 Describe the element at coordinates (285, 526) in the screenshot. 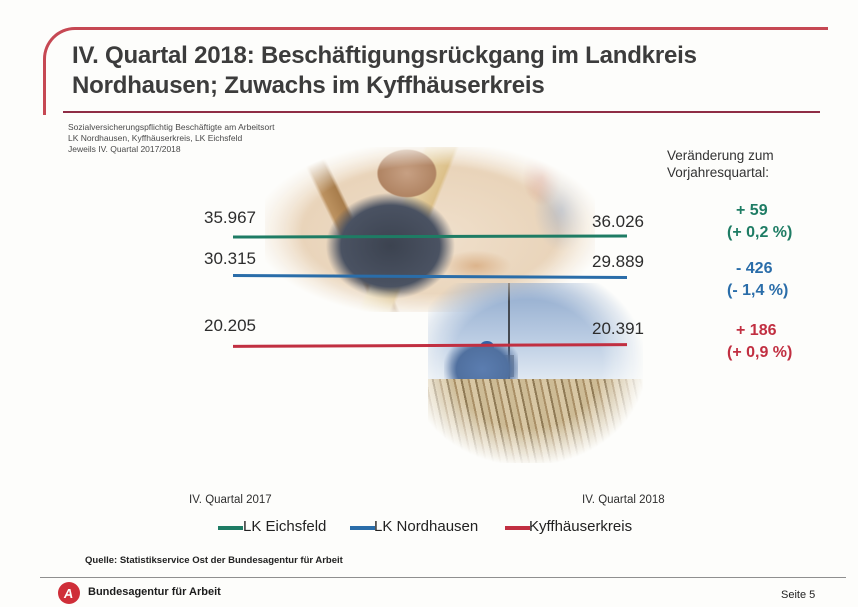

I see `legend-label-eichsfeld: LK Eichsfeld` at that location.